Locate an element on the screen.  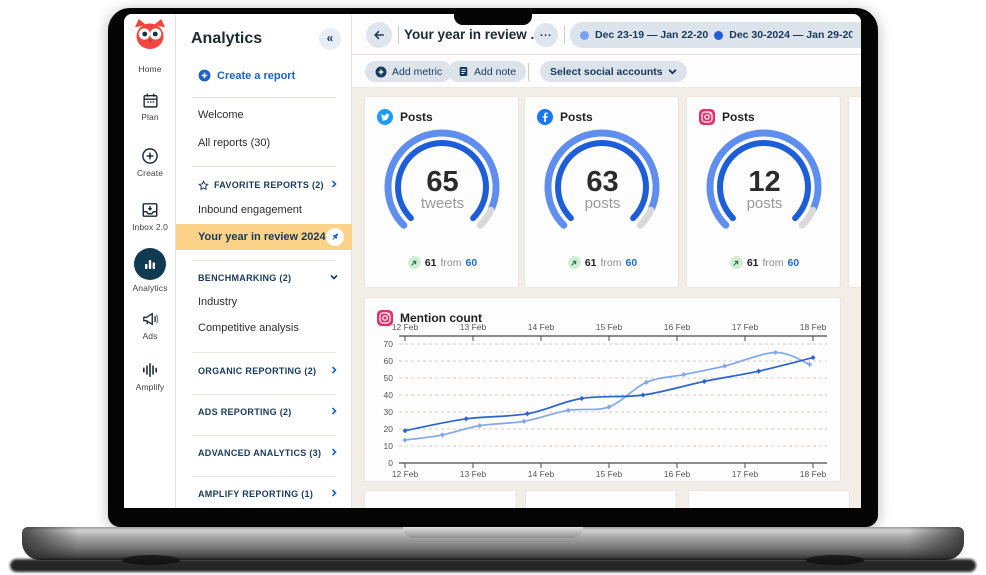
pin-button is located at coordinates (335, 237).